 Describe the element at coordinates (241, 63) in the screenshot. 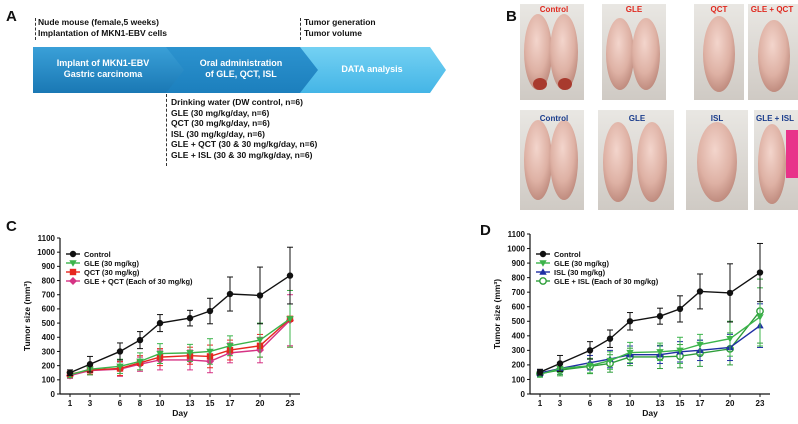

I see `scheme-step-2-line: Oral administration` at that location.